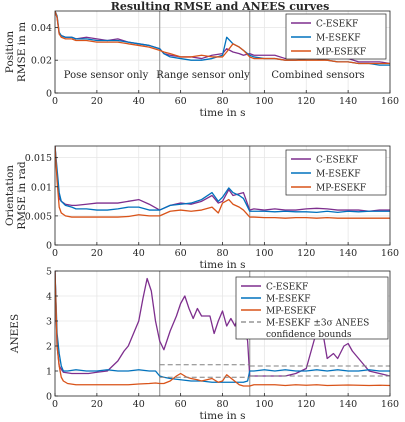  What do you see at coordinates (41, 28) in the screenshot?
I see `y-tick-label: 0.04` at bounding box center [41, 28].